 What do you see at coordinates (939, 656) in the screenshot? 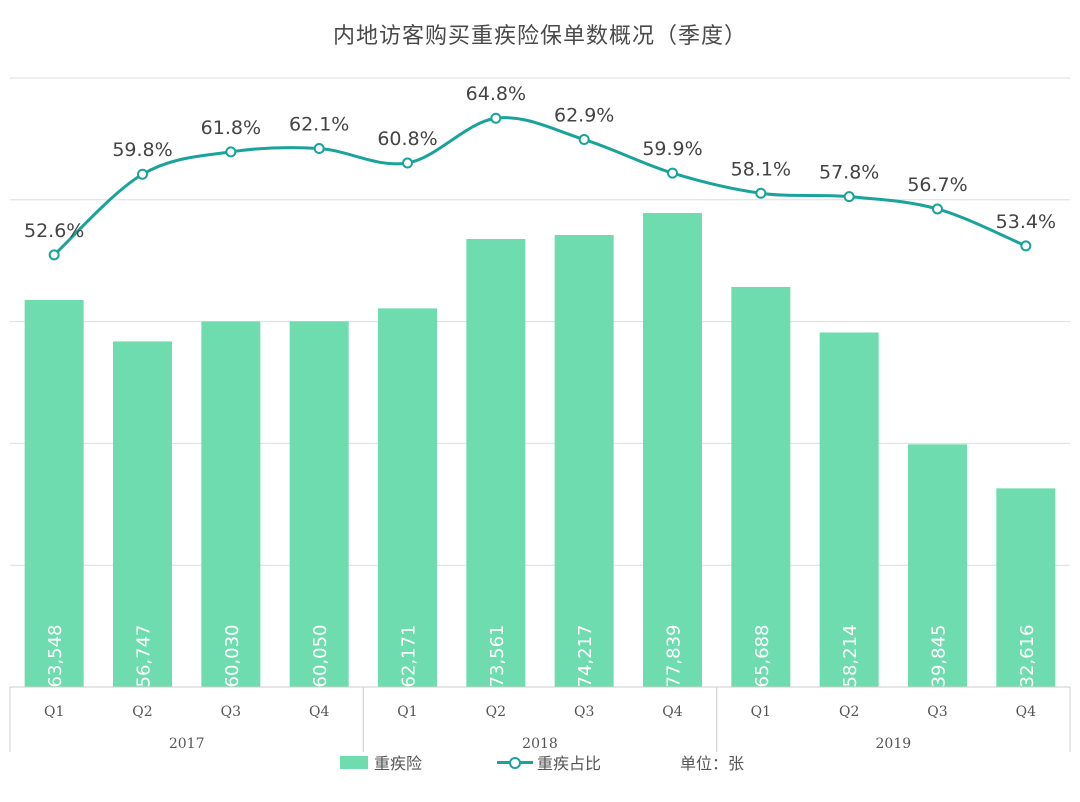
I see `bar-value-label-10: 39,845` at bounding box center [939, 656].